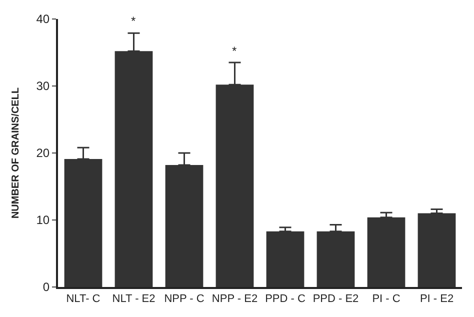 The height and width of the screenshot is (317, 474). What do you see at coordinates (386, 299) in the screenshot?
I see `x-tick-label: PI - C` at bounding box center [386, 299].